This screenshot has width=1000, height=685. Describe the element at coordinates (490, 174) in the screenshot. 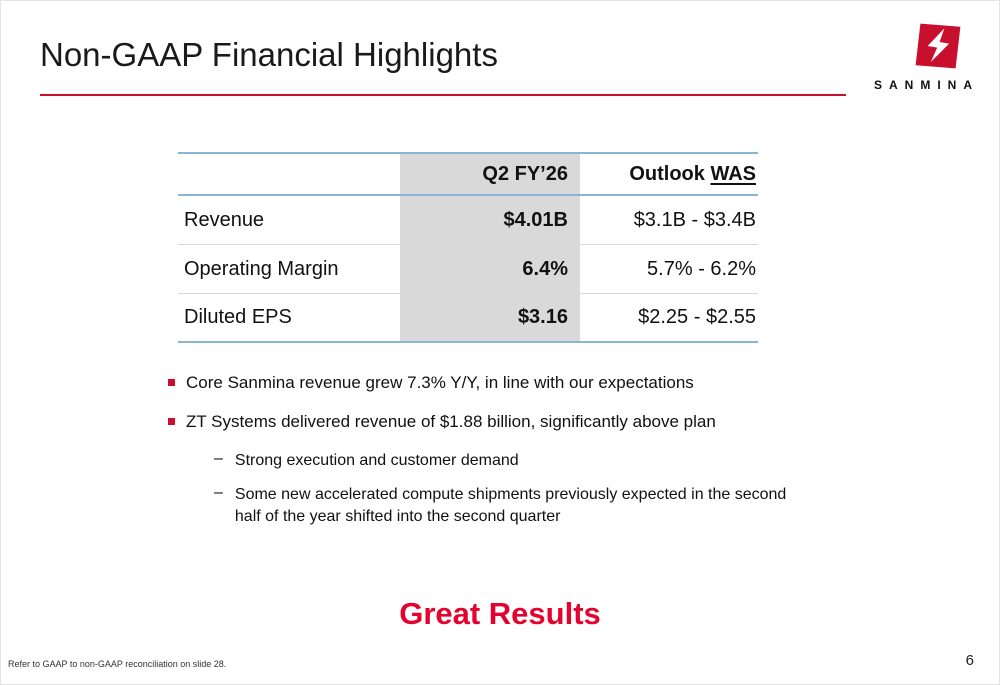

I see `table-header-q2: Q2 FY’26` at that location.